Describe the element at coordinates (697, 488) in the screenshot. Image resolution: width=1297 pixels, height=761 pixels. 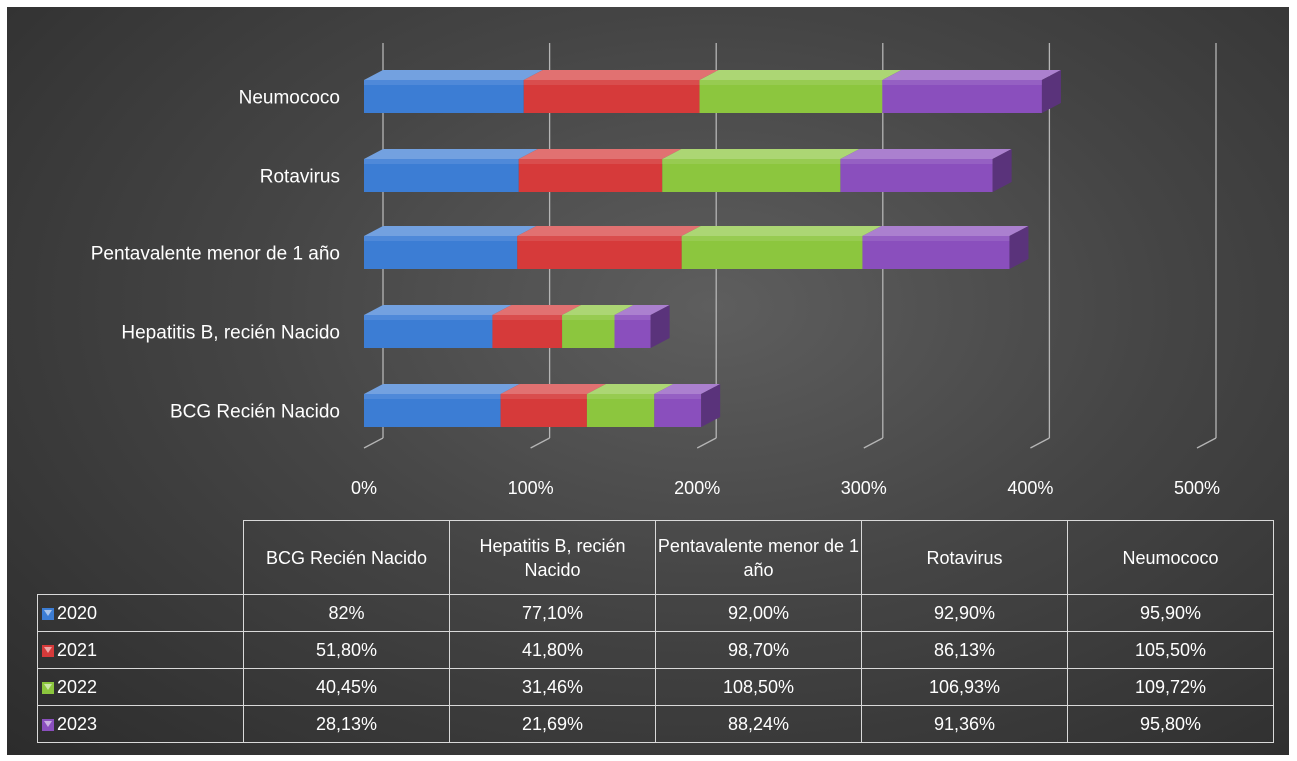
I see `x-tick-label: 200%` at that location.